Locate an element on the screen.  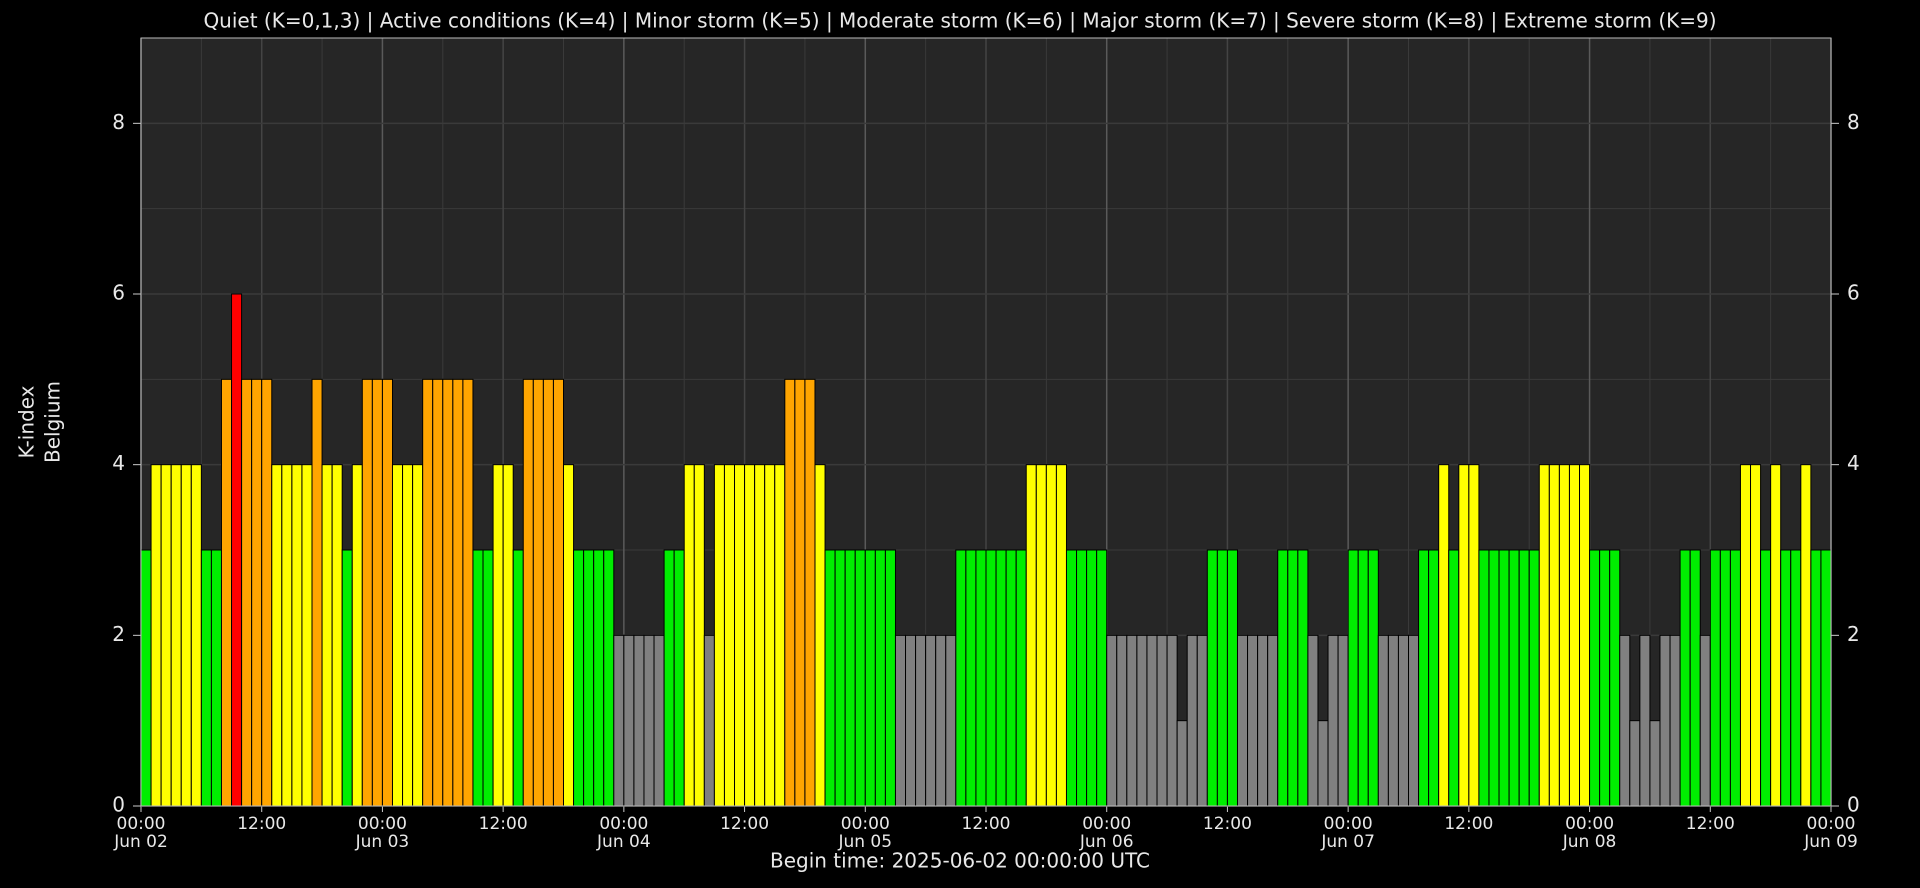
x-tick-label-line: Jun 08 is located at coordinates (1589, 842).